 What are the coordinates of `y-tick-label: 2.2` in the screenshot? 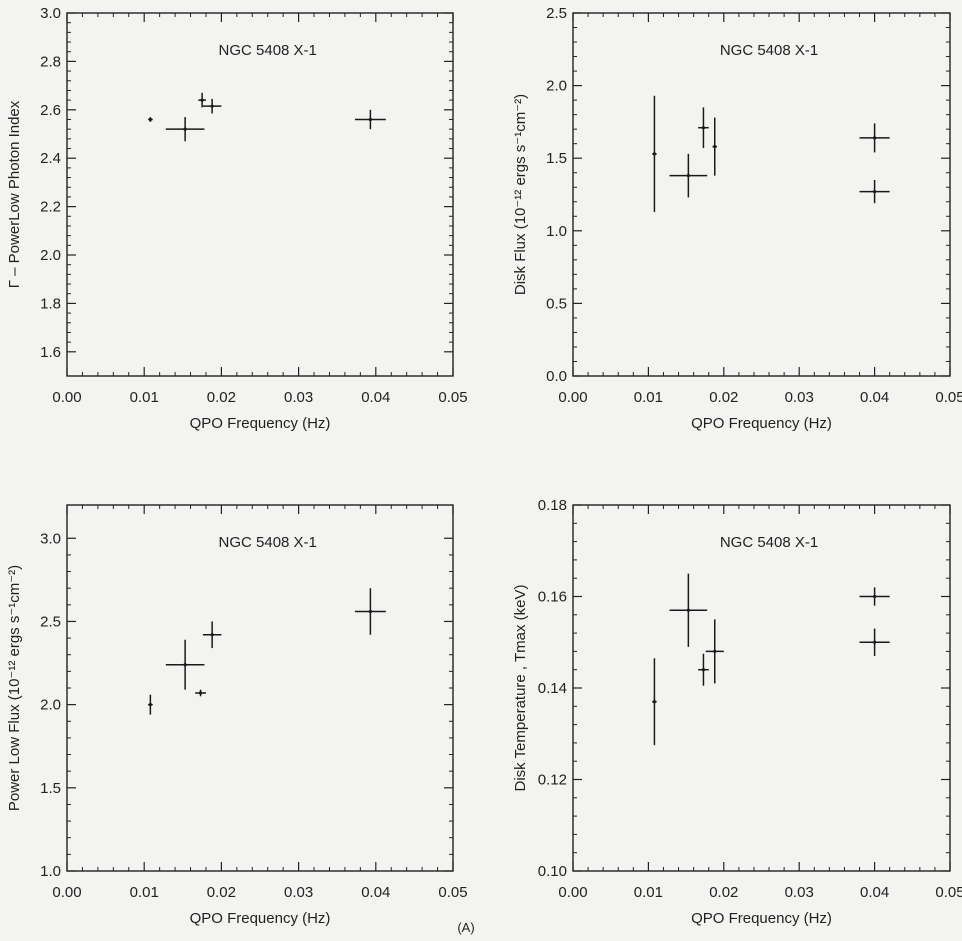 It's located at (50, 207).